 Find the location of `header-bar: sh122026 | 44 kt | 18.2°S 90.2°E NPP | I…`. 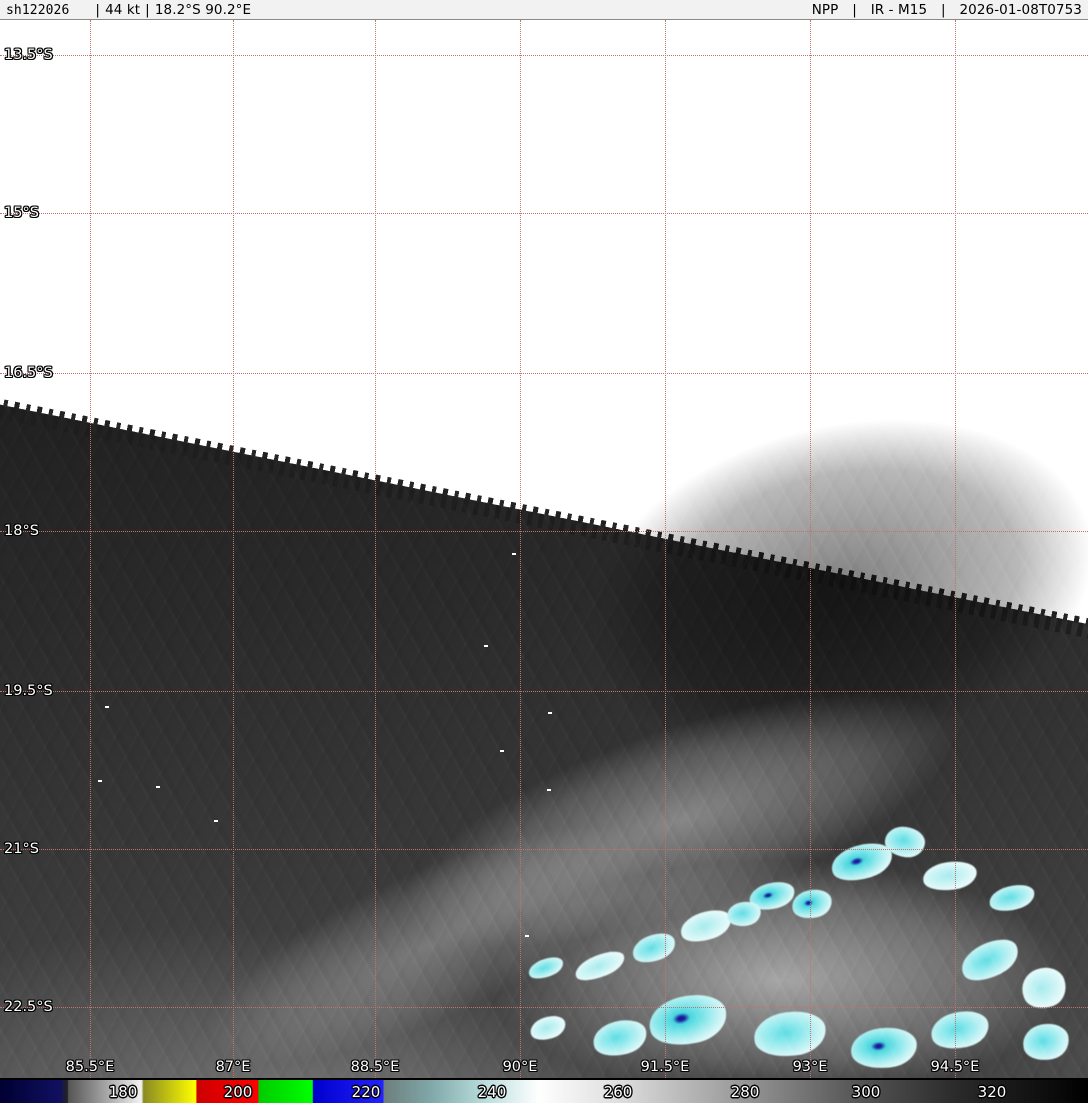

header-bar: sh122026 | 44 kt | 18.2°S 90.2°E NPP | I… is located at coordinates (544, 10).